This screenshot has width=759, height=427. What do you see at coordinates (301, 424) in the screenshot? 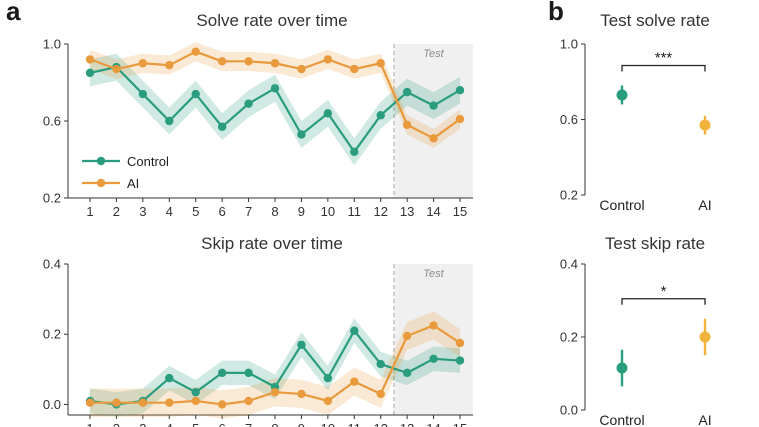
I see `p1-xtick-label-8: 9` at bounding box center [301, 424].